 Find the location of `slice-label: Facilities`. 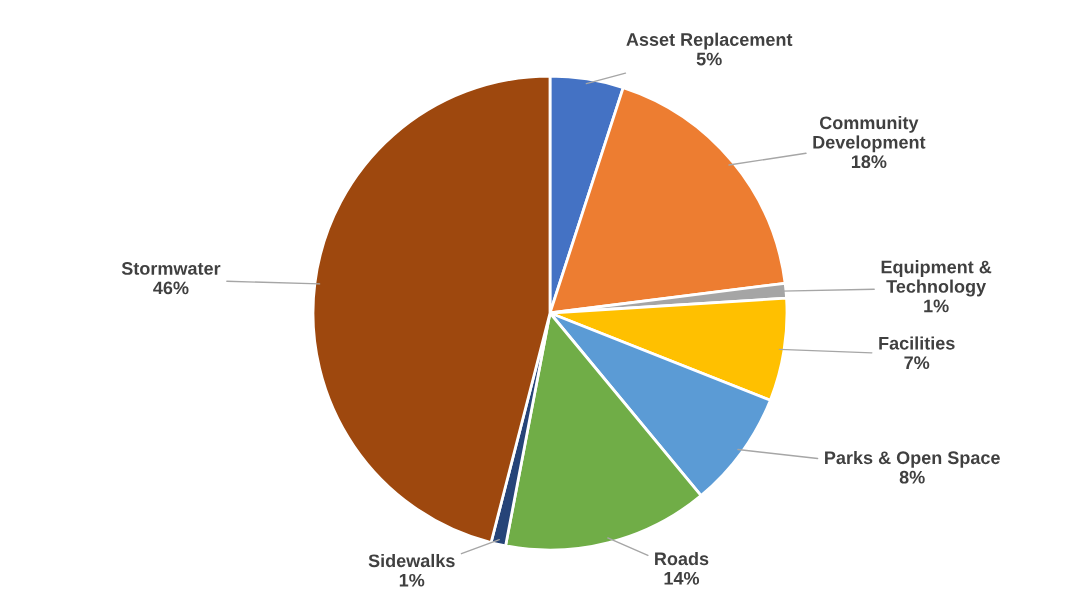

slice-label: Facilities is located at coordinates (917, 343).